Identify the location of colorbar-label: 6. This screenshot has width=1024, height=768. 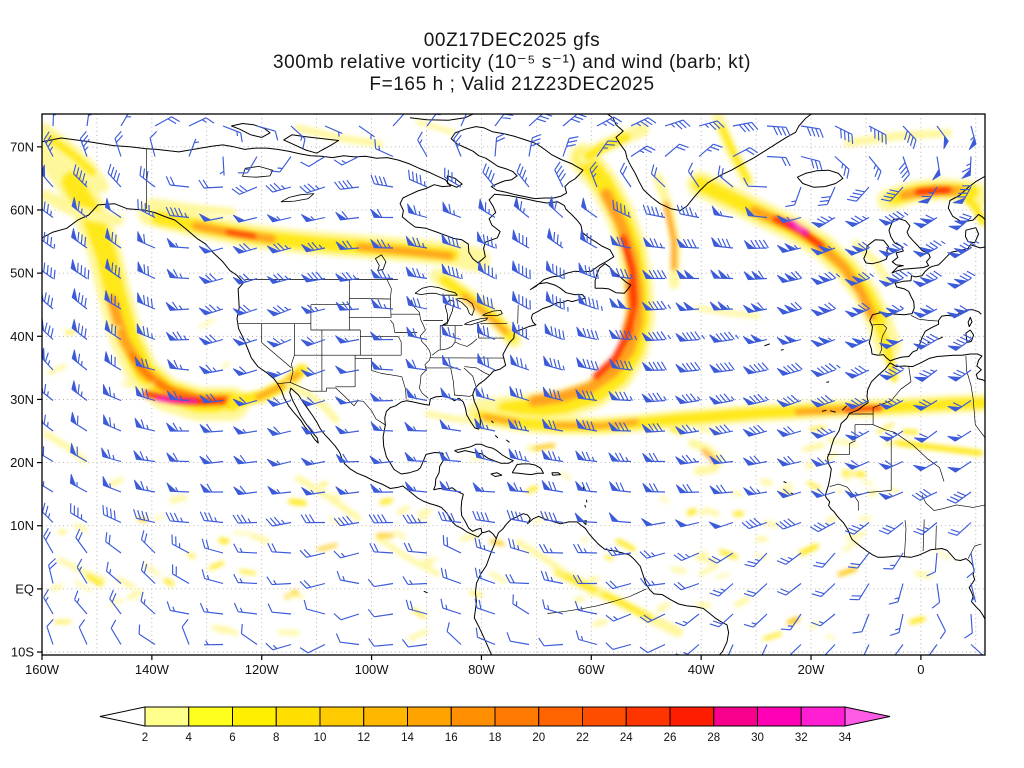
(232, 738).